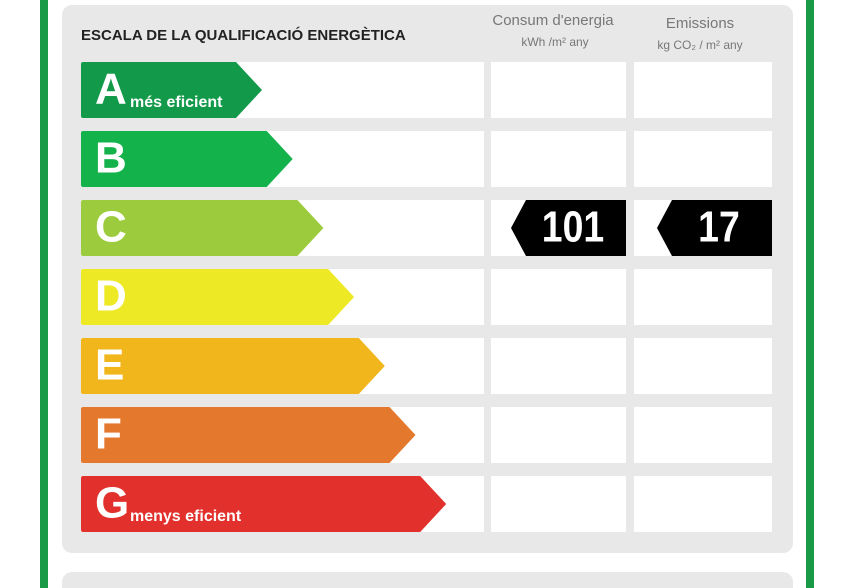  Describe the element at coordinates (111, 158) in the screenshot. I see `rating-letter: B` at that location.